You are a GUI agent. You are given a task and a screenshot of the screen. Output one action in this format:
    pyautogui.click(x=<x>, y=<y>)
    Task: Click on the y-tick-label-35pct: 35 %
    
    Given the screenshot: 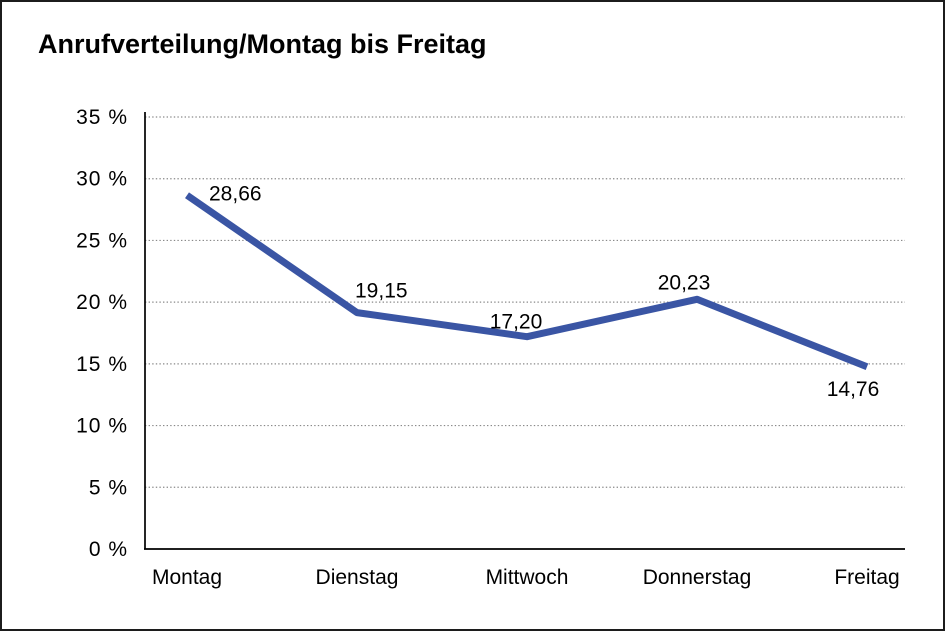 What is the action you would take?
    pyautogui.click(x=102, y=117)
    